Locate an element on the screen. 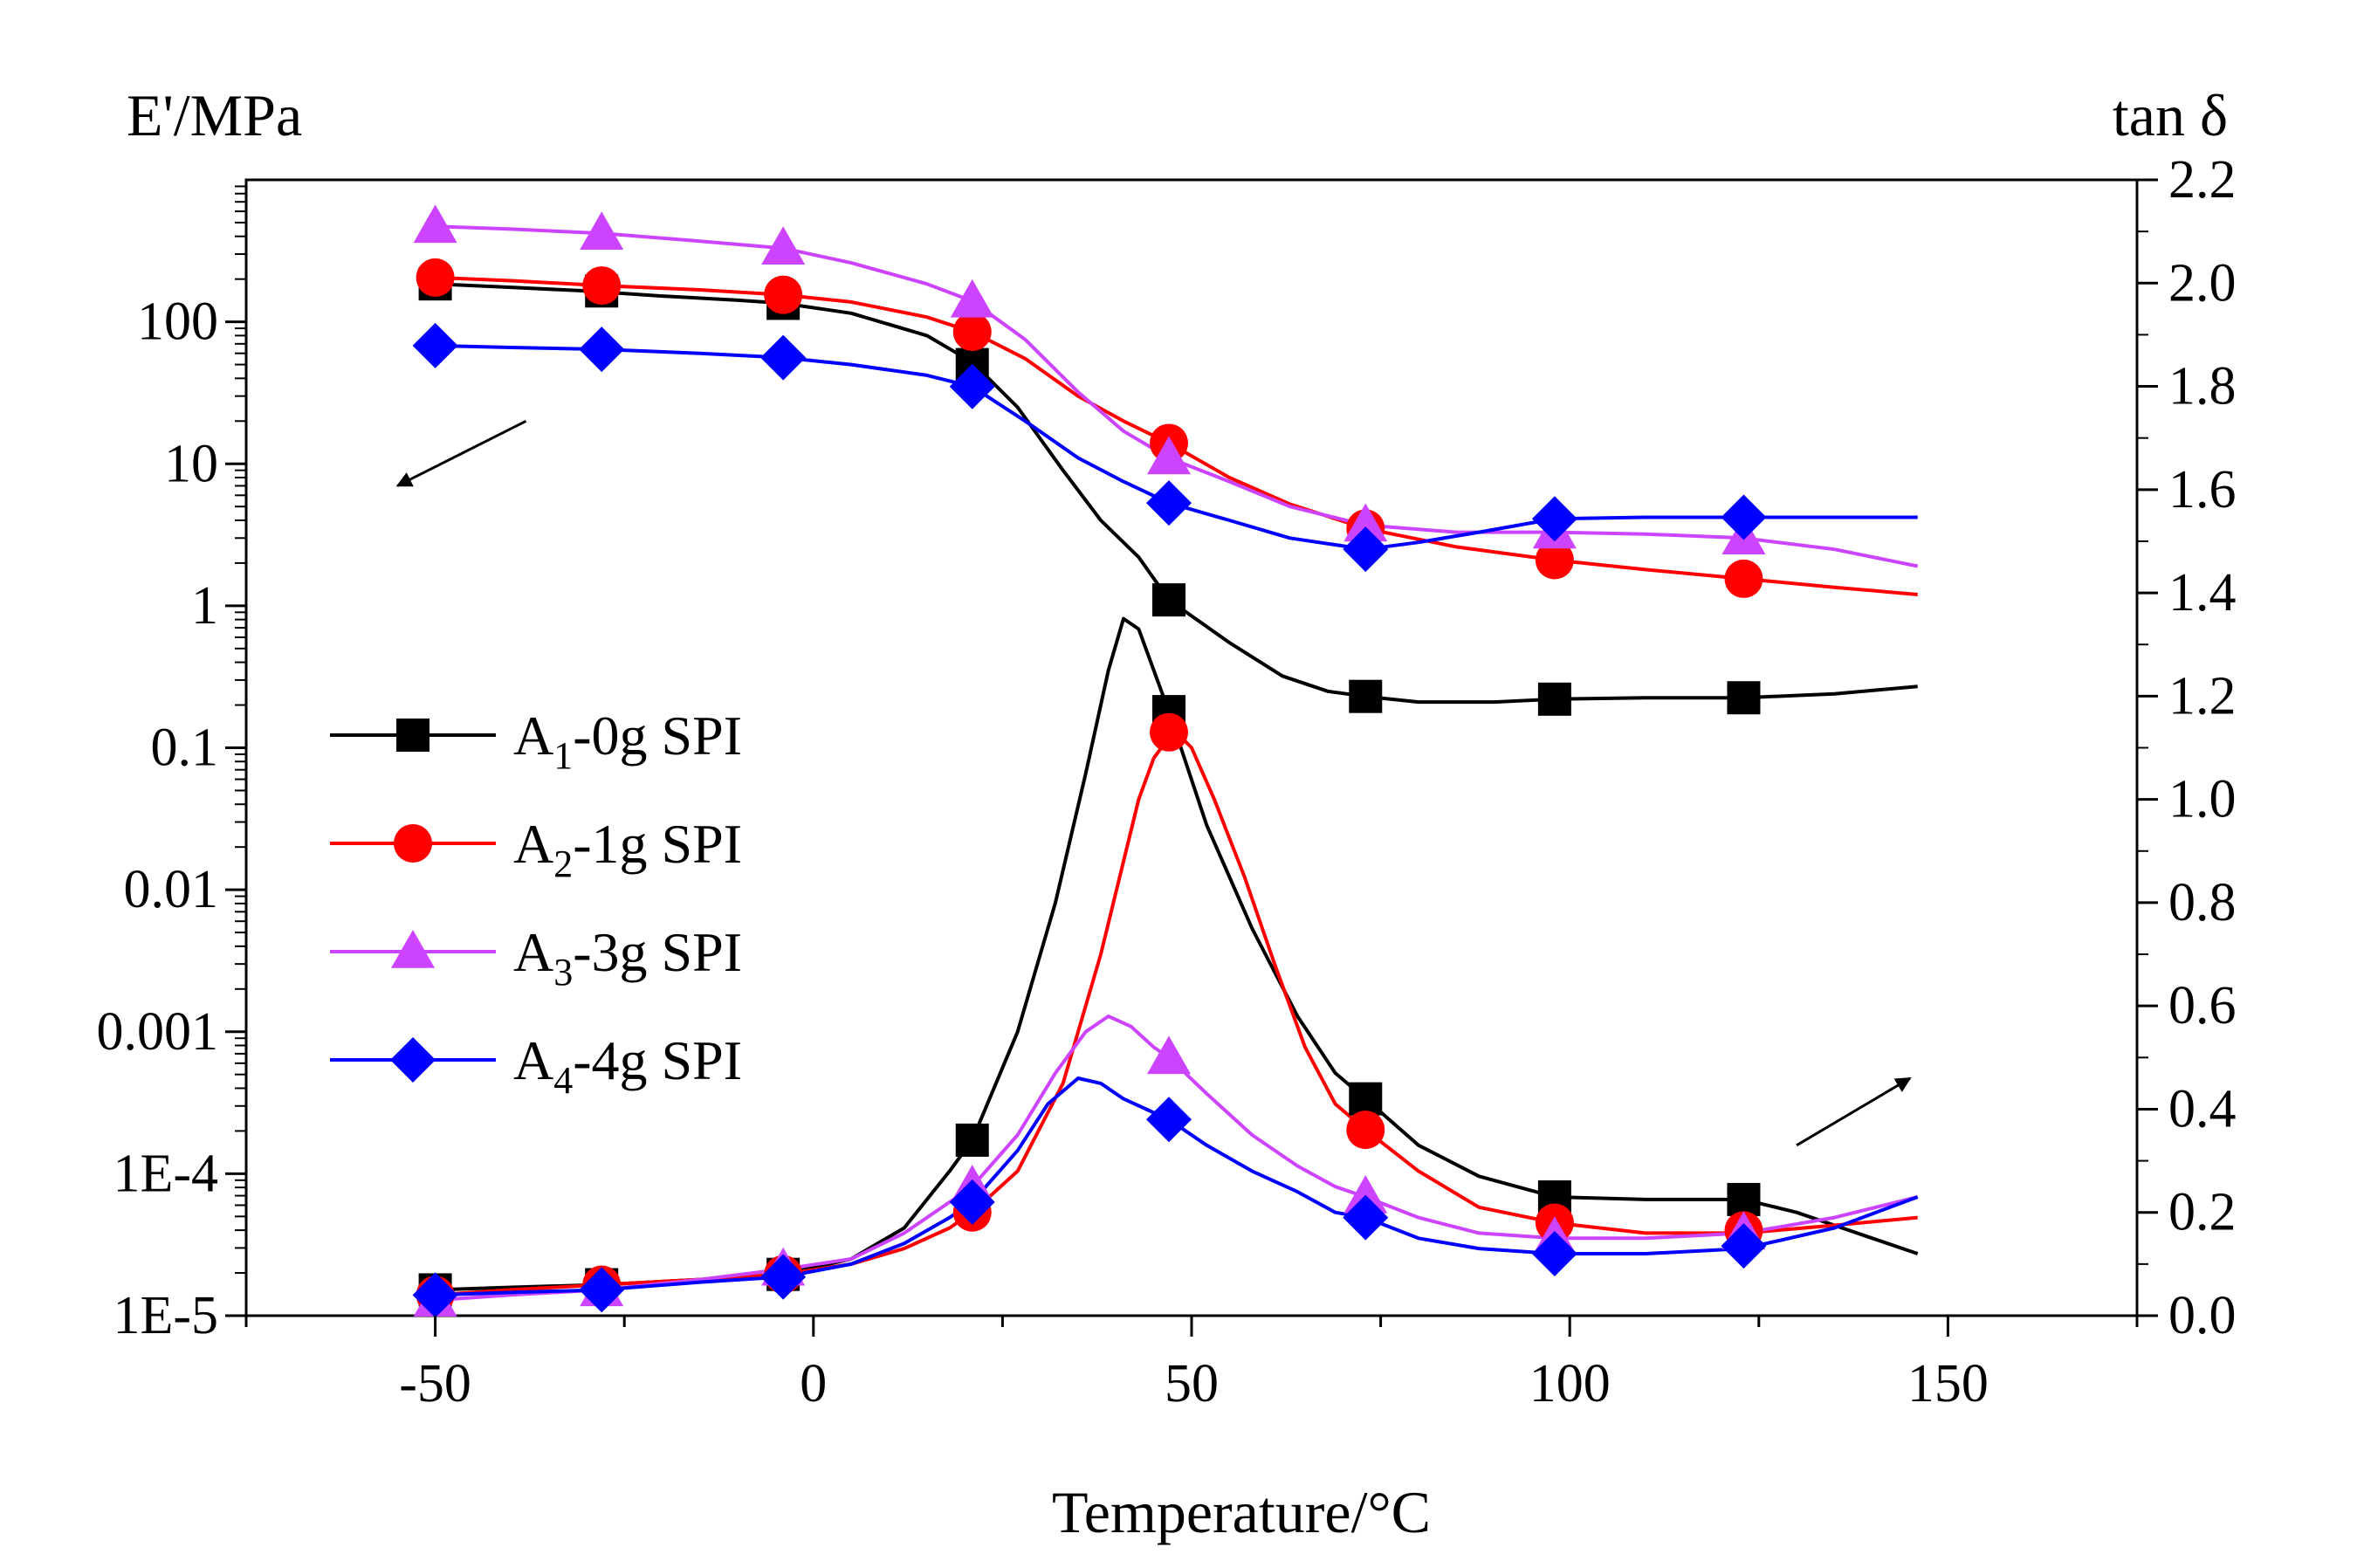 This screenshot has width=2357, height=1568. series-3-modulus-line is located at coordinates (1177, 396).